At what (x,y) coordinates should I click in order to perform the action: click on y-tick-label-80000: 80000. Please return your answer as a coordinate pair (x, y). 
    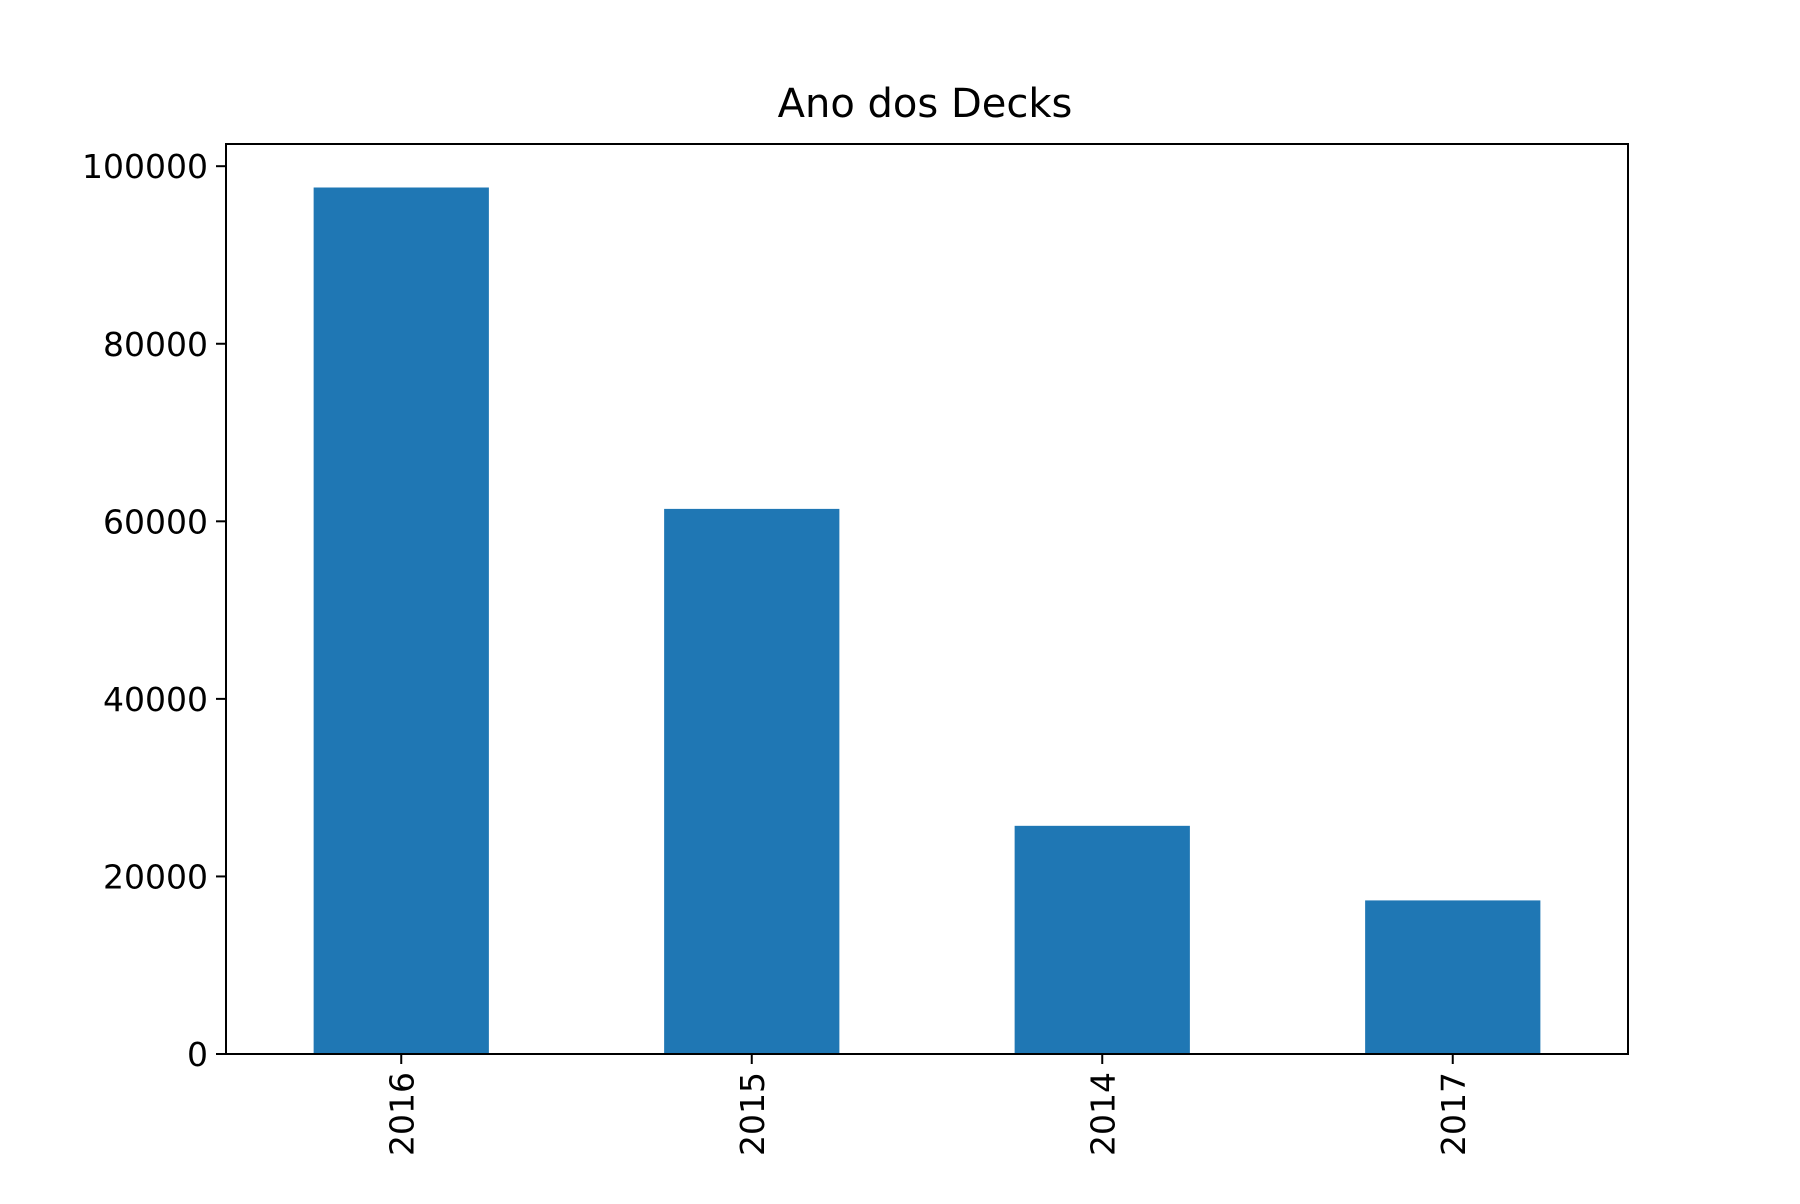
    Looking at the image, I should click on (155, 344).